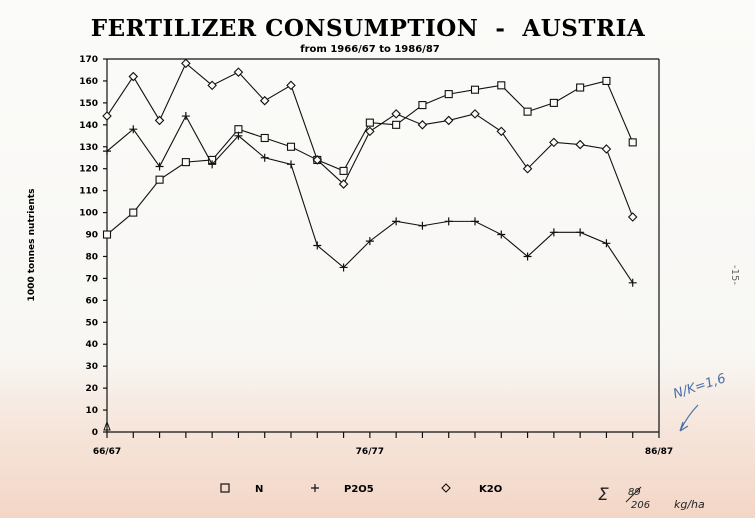 This screenshot has width=755, height=518. I want to click on legend-marker-p2o5, so click(315, 488).